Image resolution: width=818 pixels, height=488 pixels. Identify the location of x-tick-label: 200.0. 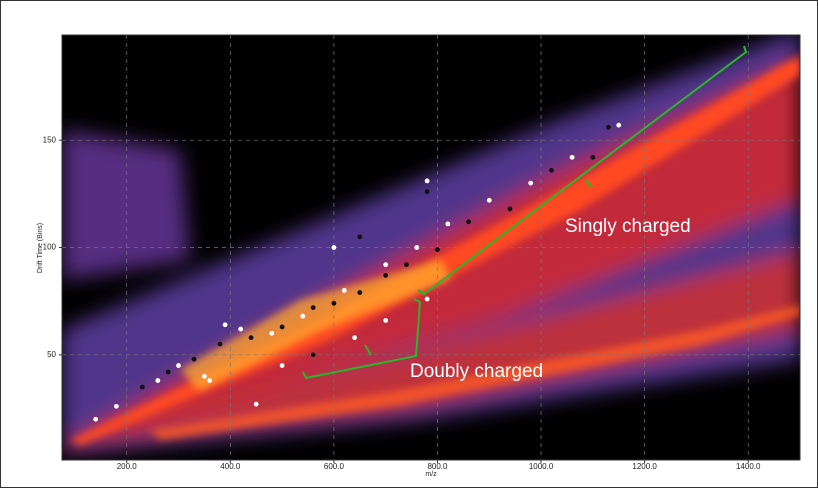
(127, 466).